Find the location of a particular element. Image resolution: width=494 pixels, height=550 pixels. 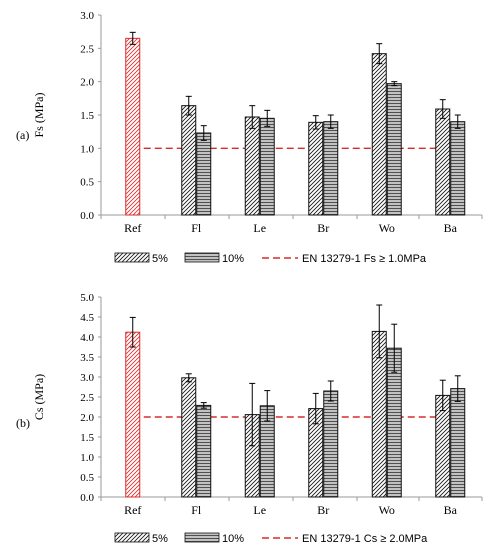

y-axis-label: Fs (MPa) is located at coordinates (39, 114).